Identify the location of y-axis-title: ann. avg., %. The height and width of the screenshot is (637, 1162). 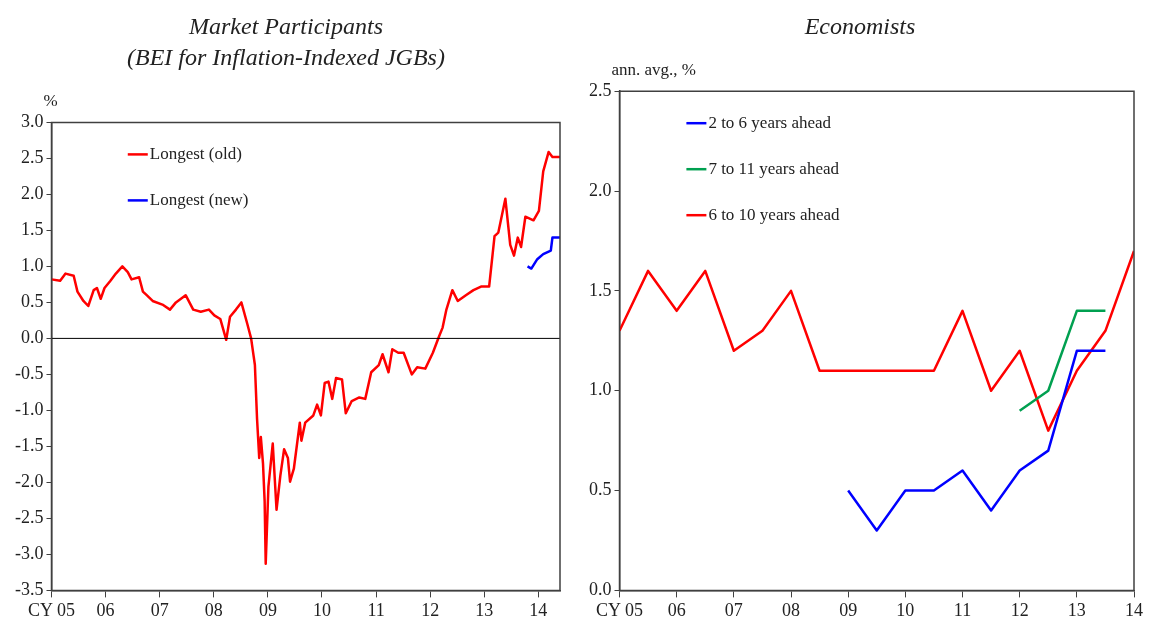
(654, 70).